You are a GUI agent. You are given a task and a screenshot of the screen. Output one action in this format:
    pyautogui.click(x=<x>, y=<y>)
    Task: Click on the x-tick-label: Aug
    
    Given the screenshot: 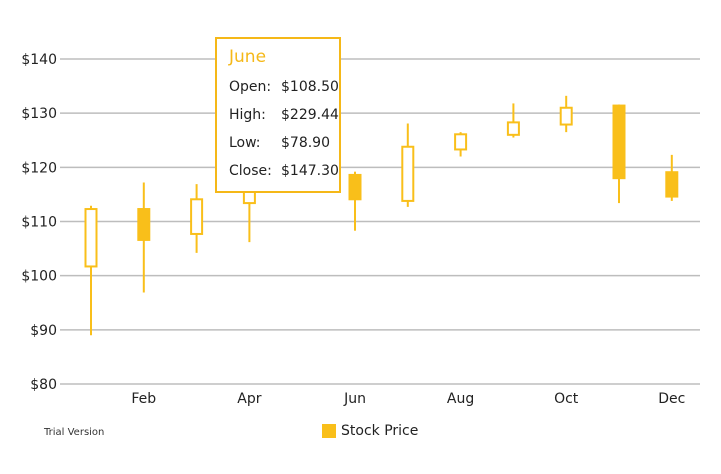 What is the action you would take?
    pyautogui.click(x=460, y=399)
    